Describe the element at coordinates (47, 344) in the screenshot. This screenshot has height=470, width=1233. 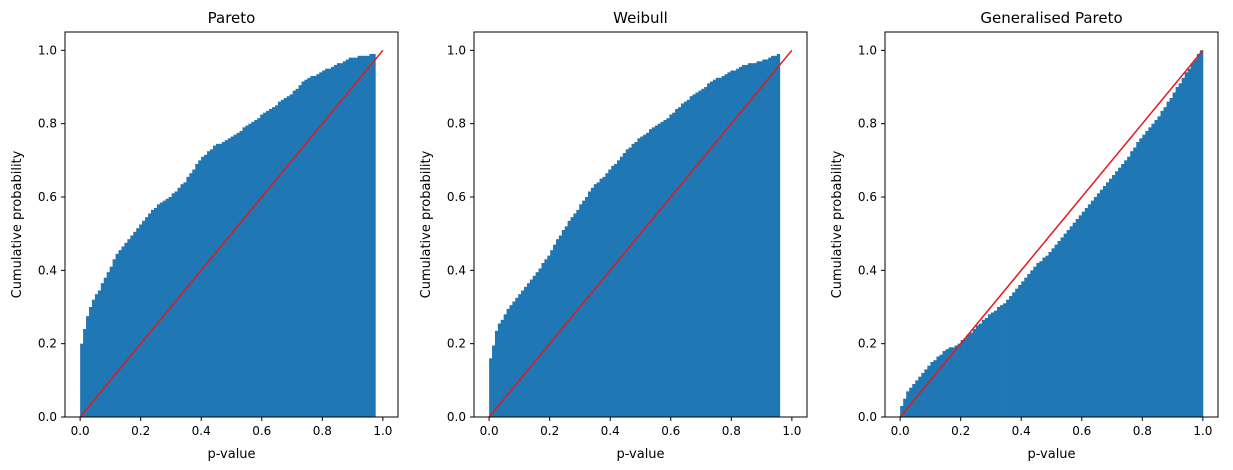
I see `pareto-ytick-label: 0.2` at that location.